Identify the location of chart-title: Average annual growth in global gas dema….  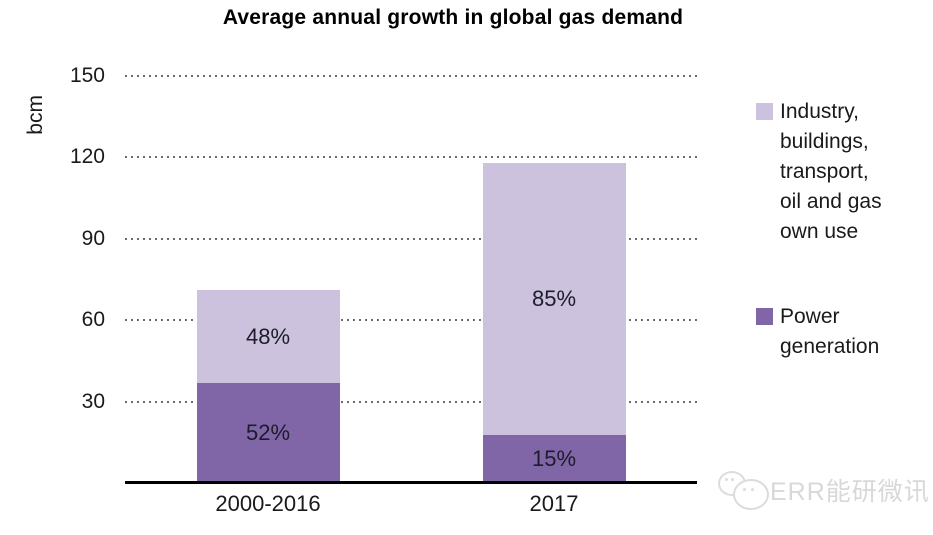
(453, 17).